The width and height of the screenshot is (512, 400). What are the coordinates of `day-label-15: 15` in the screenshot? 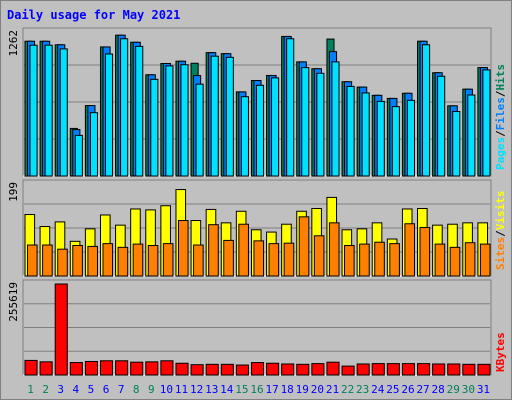 It's located at (241, 389).